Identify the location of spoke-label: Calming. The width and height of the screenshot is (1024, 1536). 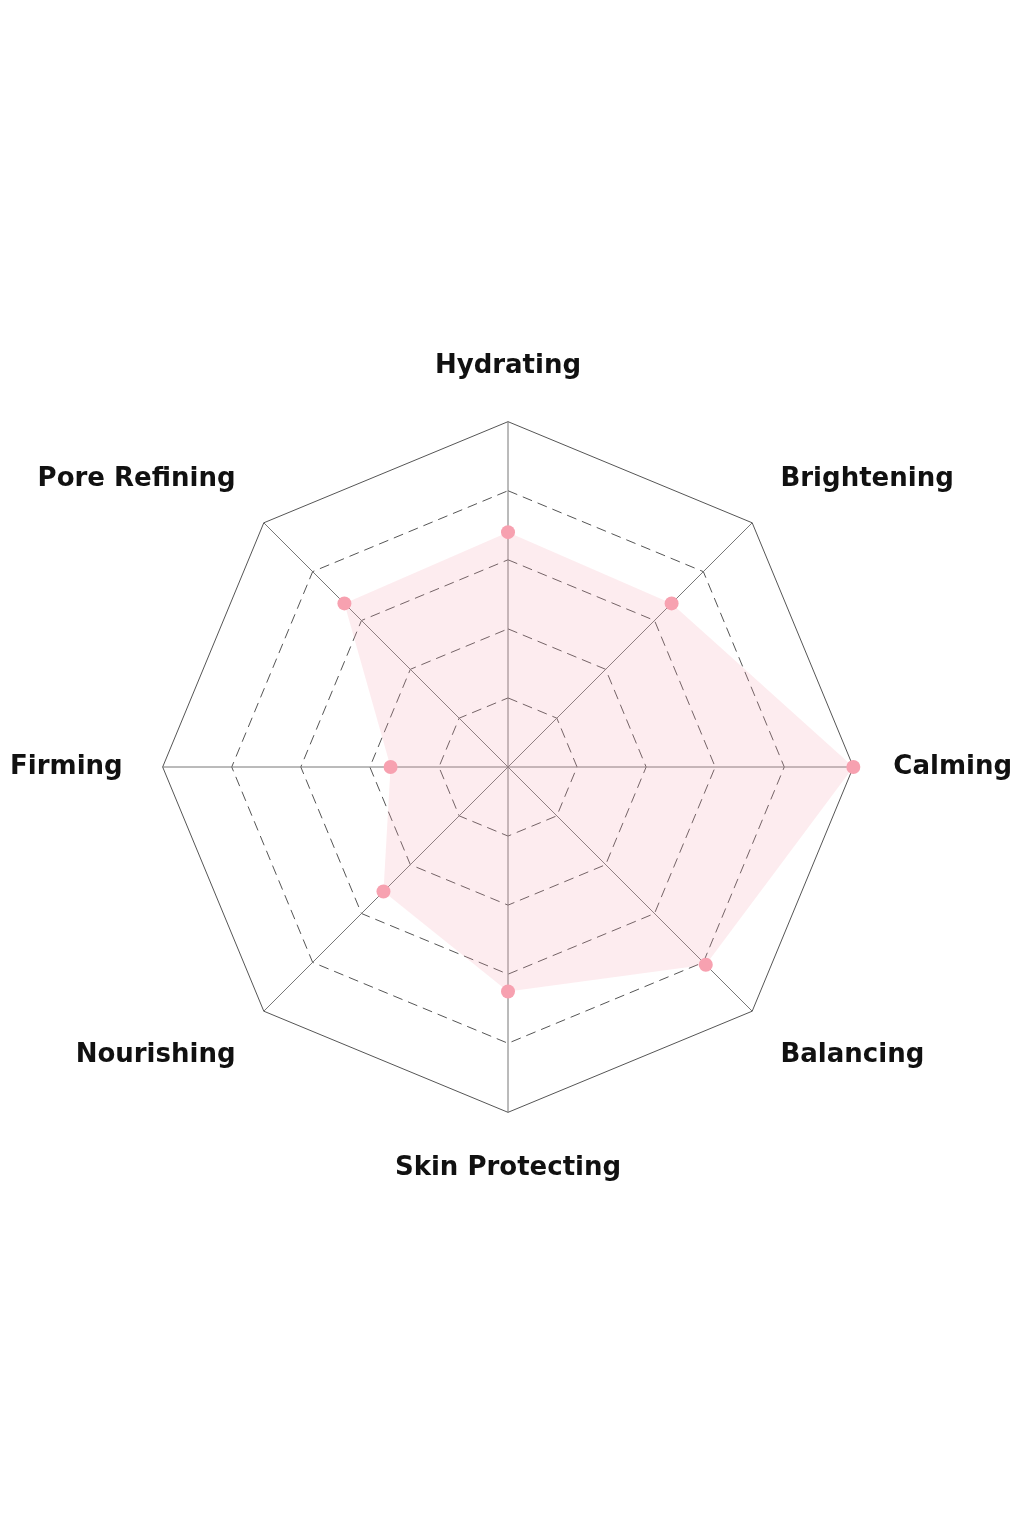
(953, 764).